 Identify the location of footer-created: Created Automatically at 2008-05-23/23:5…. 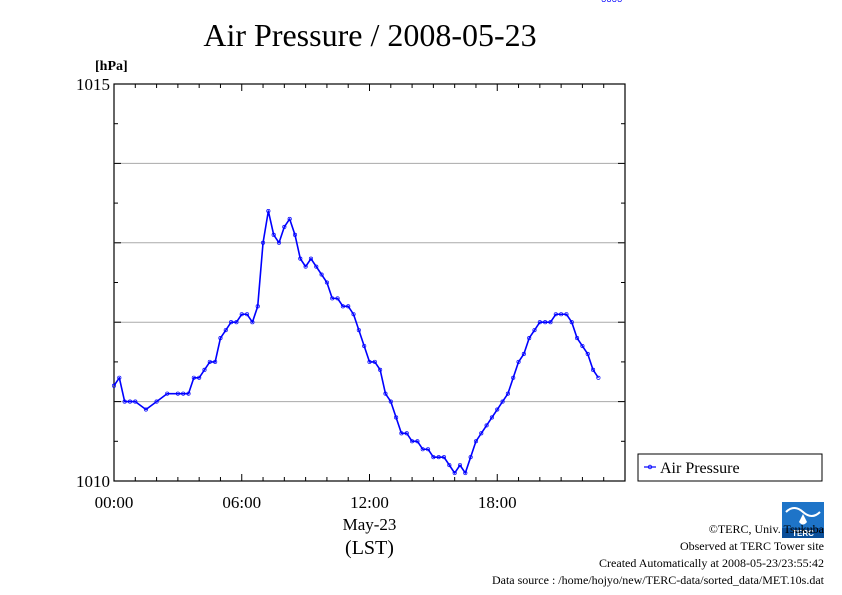
(711, 563).